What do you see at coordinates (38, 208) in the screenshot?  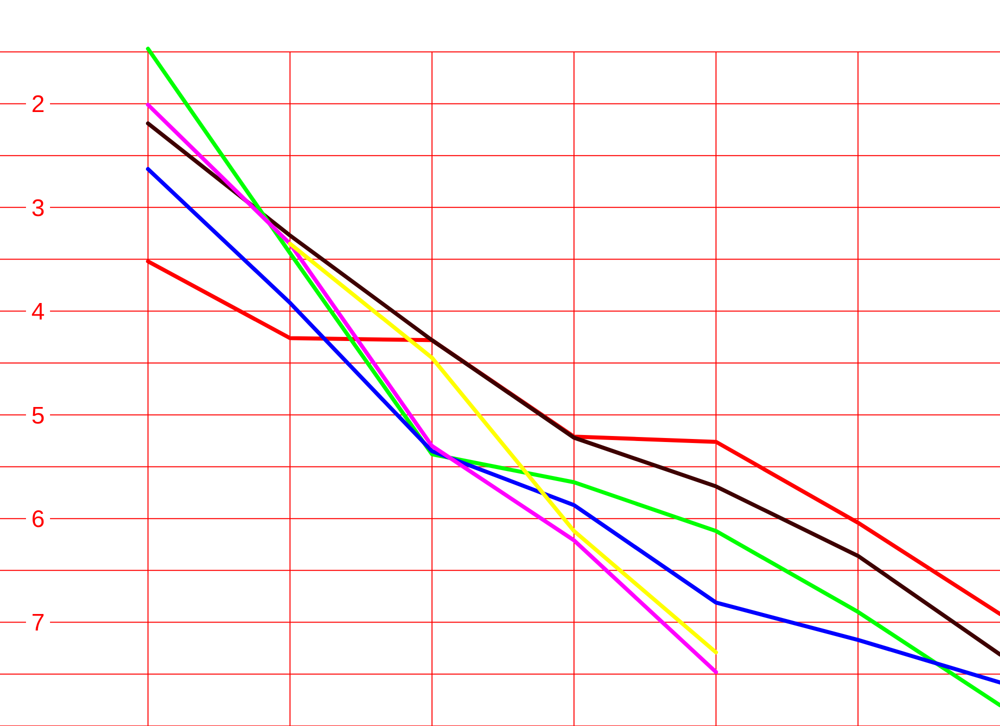 I see `y-tick-label: 3` at bounding box center [38, 208].